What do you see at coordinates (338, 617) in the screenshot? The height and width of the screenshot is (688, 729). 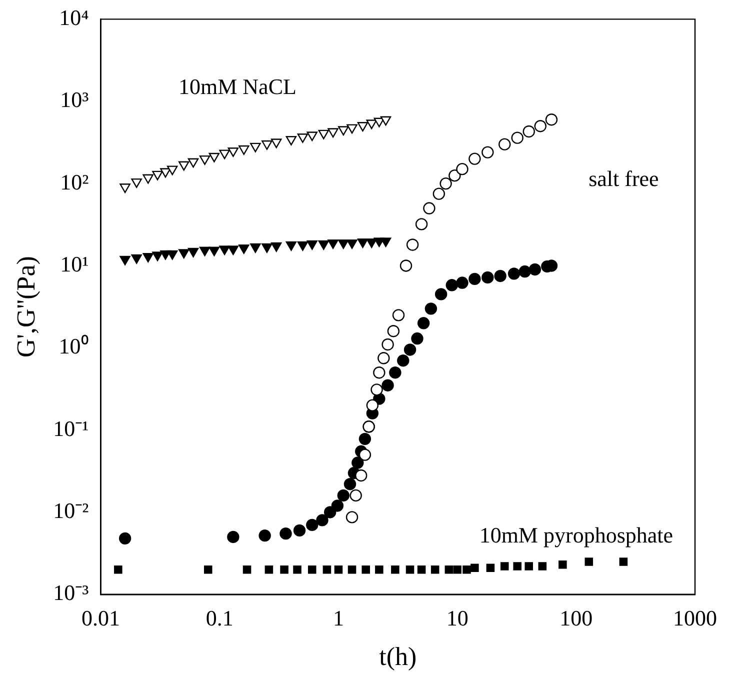 I see `x-tick-label: 1` at bounding box center [338, 617].